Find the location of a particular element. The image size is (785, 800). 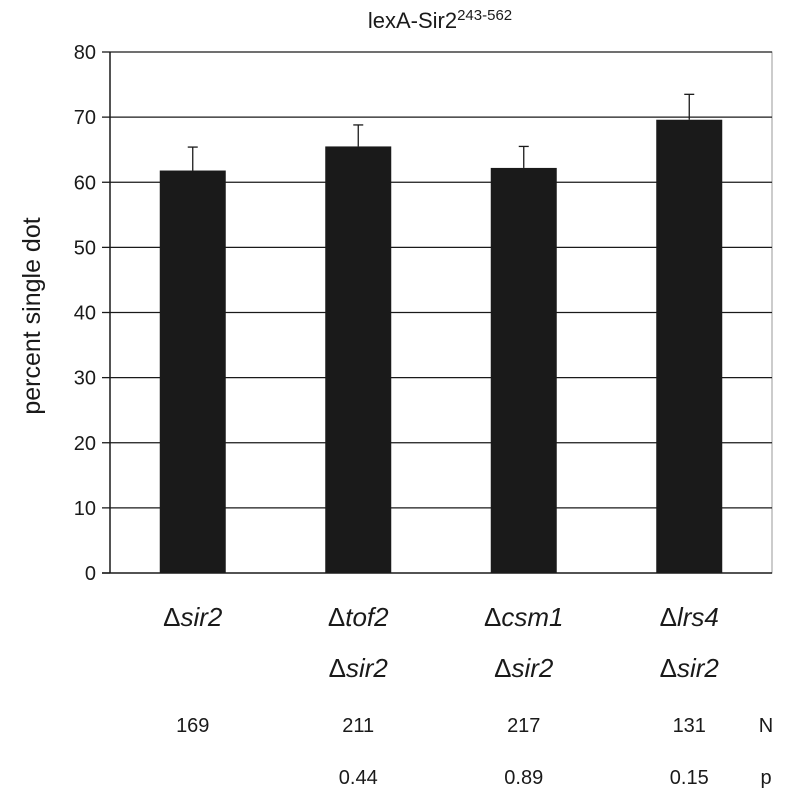

y-tick-label: 10 is located at coordinates (85, 509).